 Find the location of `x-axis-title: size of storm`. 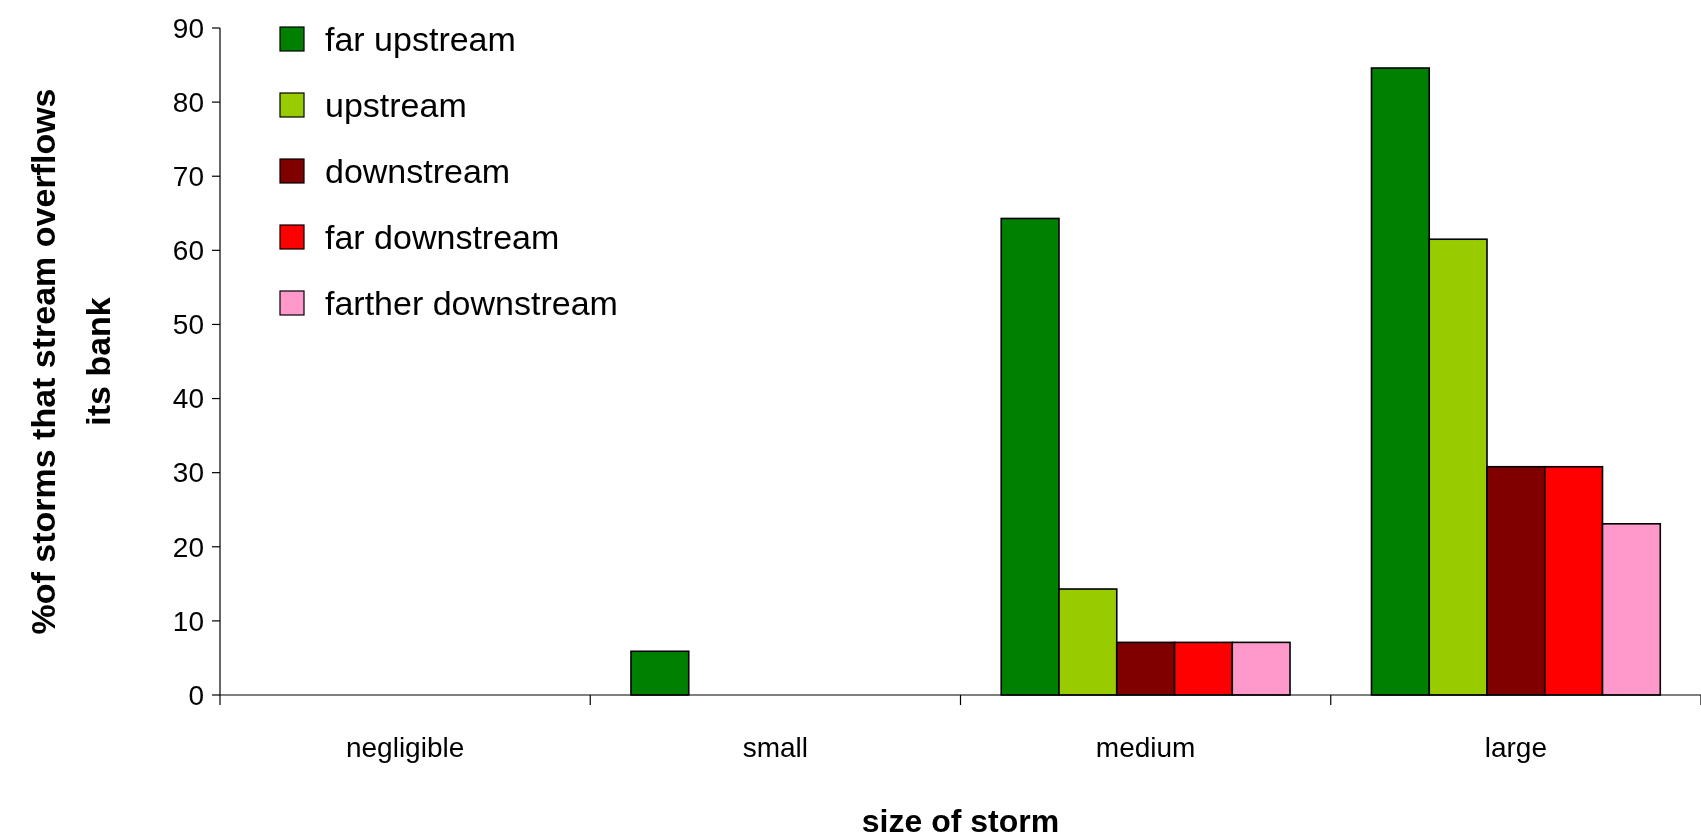

x-axis-title: size of storm is located at coordinates (960, 821).